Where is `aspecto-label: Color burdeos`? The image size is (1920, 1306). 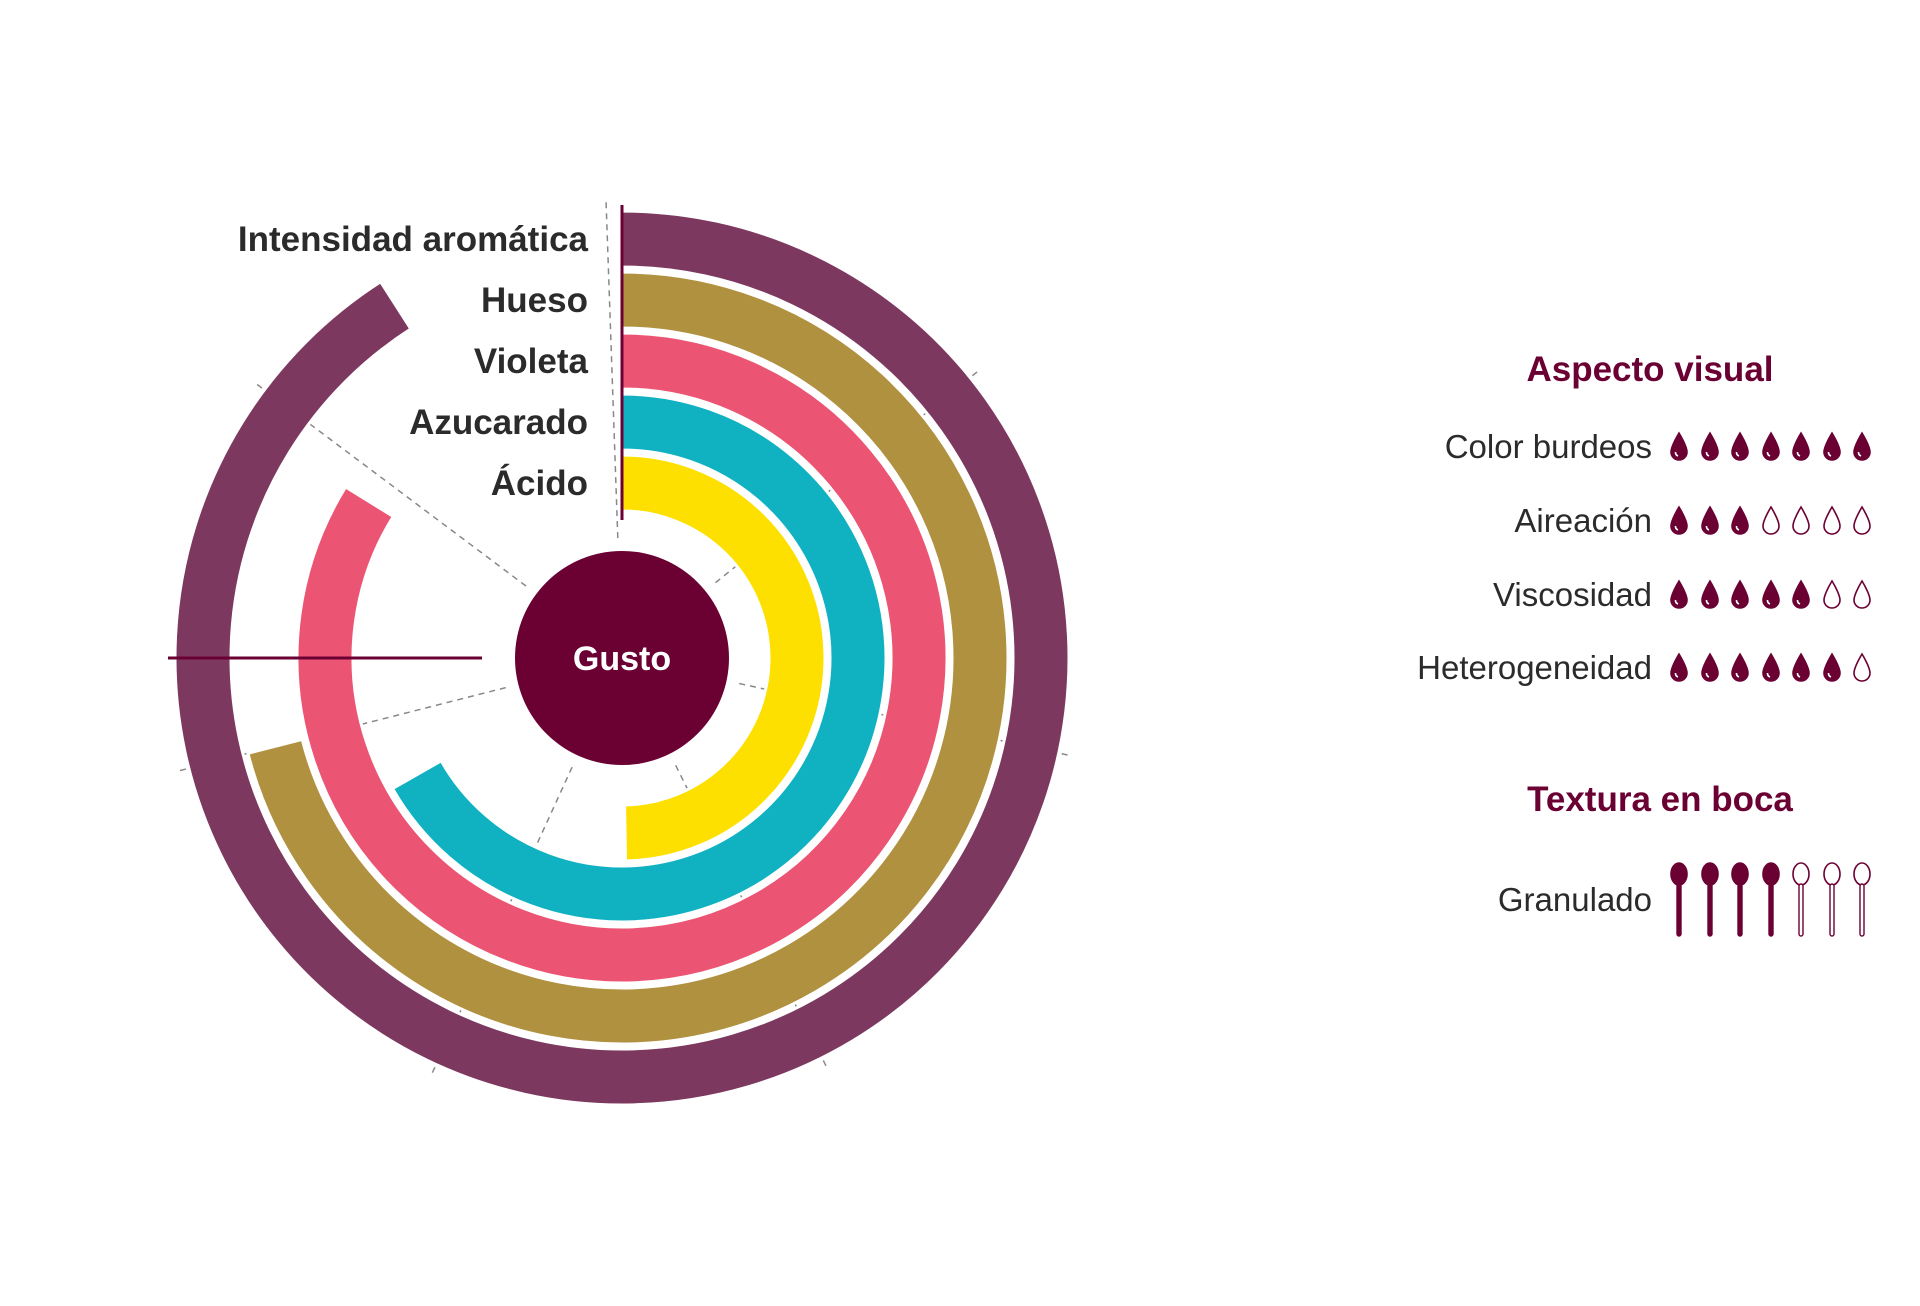
aspecto-label: Color burdeos is located at coordinates (1548, 446).